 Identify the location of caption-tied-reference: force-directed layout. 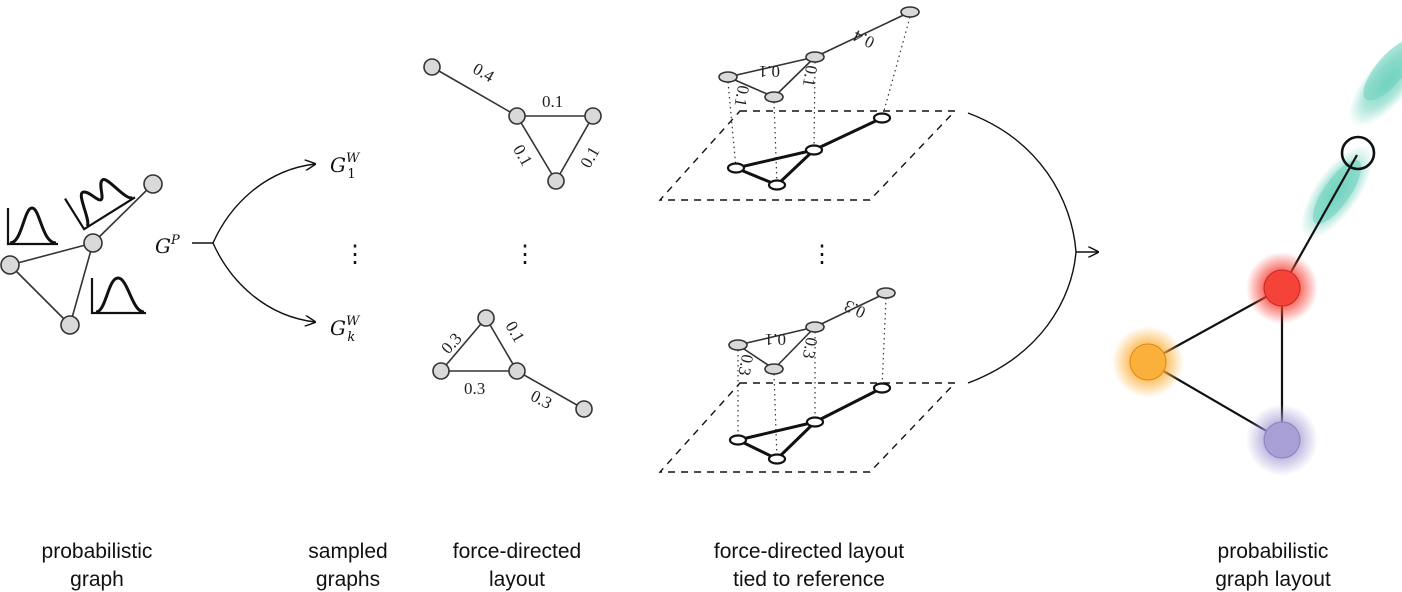
(809, 551).